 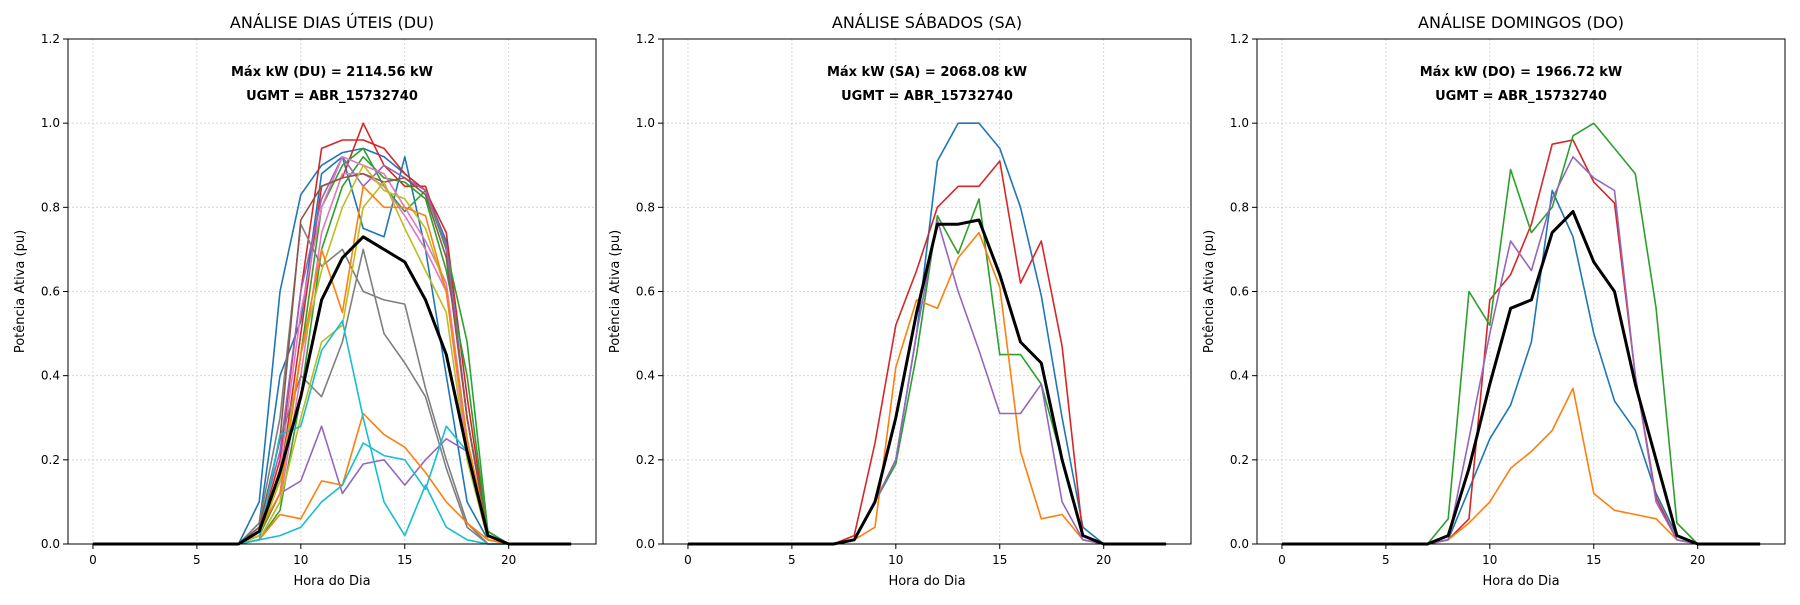 What do you see at coordinates (1521, 72) in the screenshot?
I see `annotation-text: Máx kW (DO) = 1966.72 kW` at bounding box center [1521, 72].